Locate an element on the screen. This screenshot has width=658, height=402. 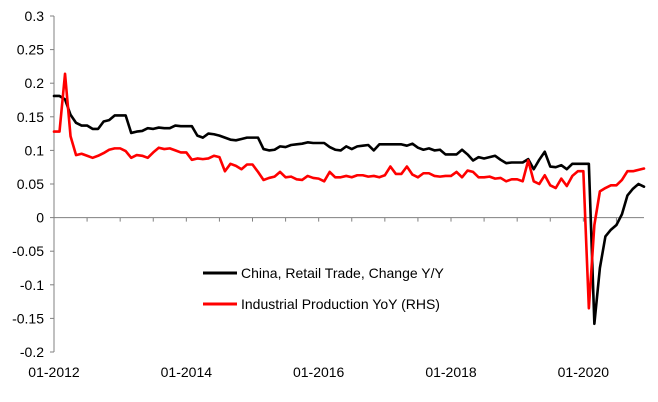
x-tick-label: 01-2014 is located at coordinates (187, 372).